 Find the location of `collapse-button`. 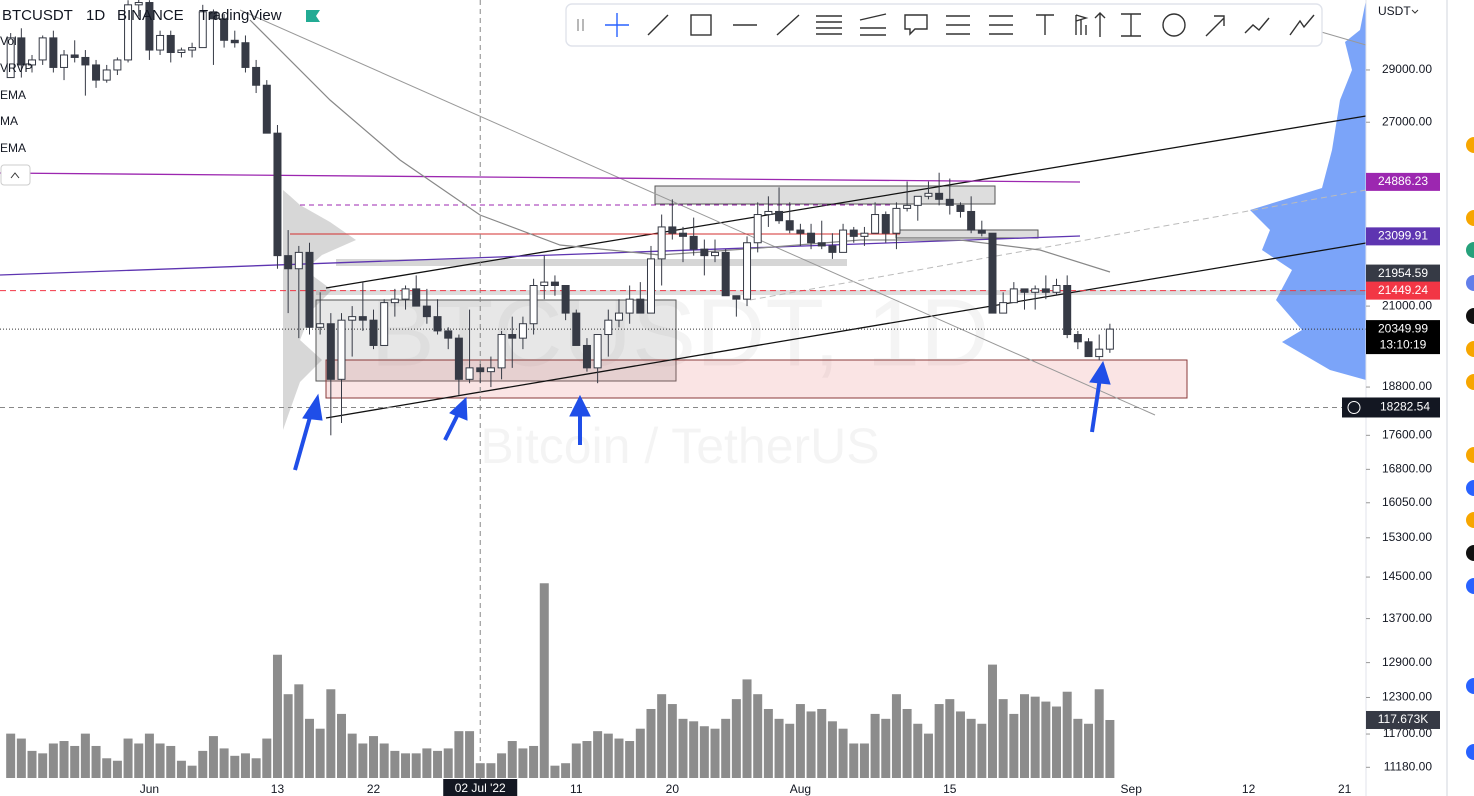

collapse-button is located at coordinates (15, 175).